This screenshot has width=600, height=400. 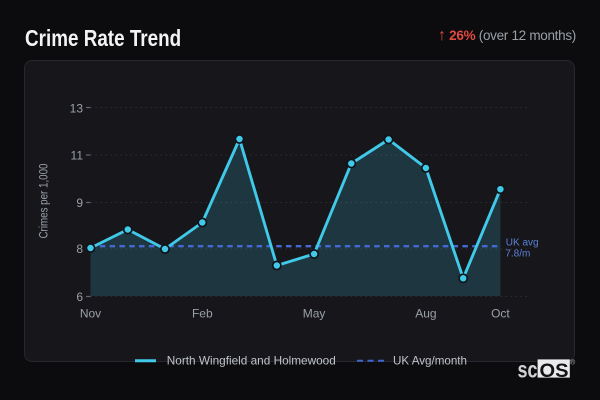 What do you see at coordinates (425, 314) in the screenshot?
I see `svg-text: Aug` at bounding box center [425, 314].